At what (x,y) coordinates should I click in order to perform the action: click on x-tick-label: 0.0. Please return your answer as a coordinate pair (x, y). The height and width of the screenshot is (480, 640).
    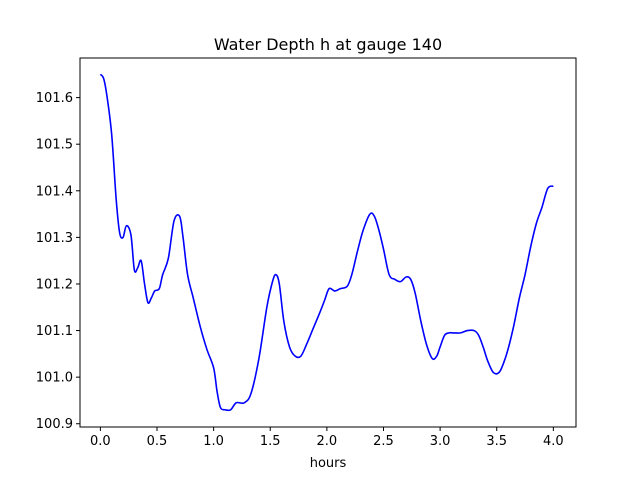
    Looking at the image, I should click on (100, 441).